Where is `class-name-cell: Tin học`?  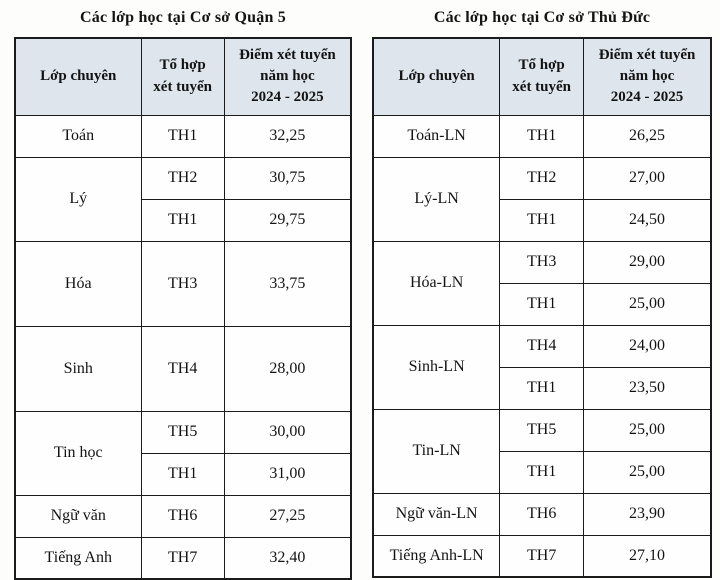 class-name-cell: Tin học is located at coordinates (78, 453).